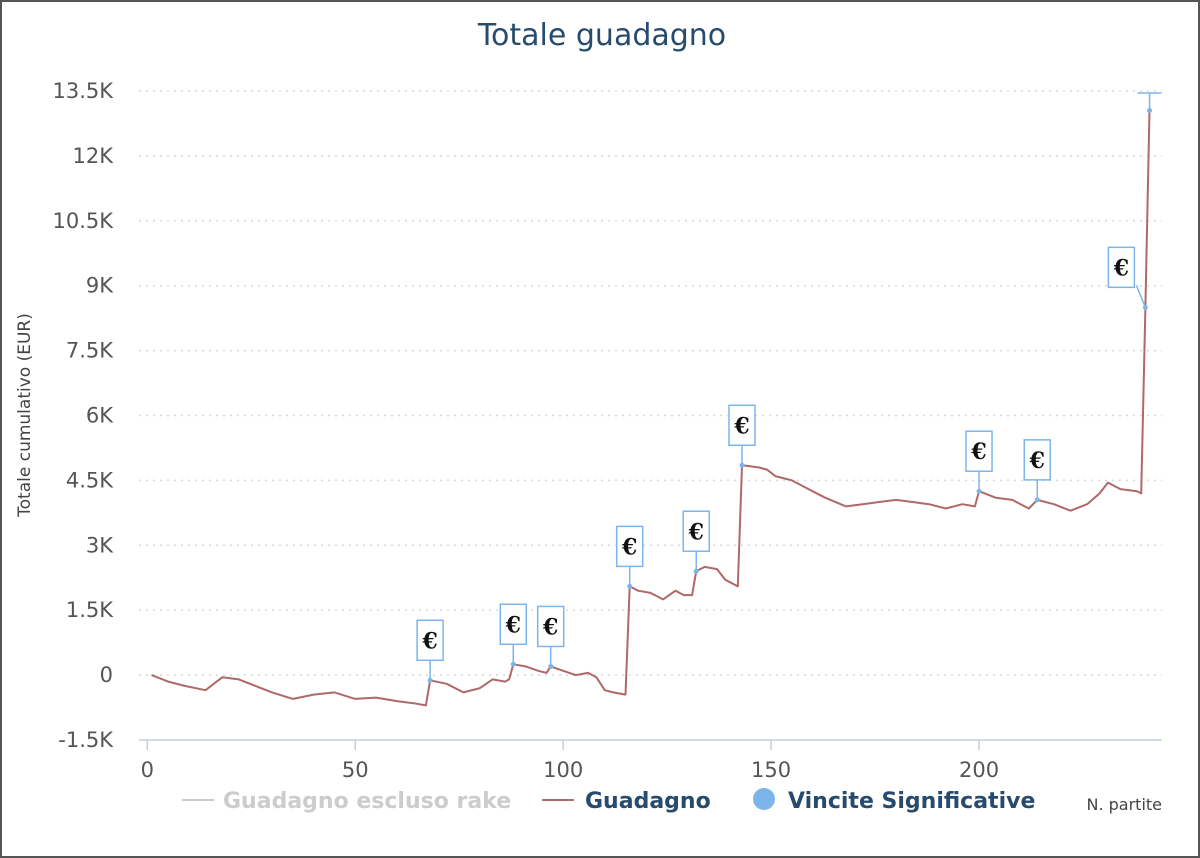 The width and height of the screenshot is (1200, 858). What do you see at coordinates (83, 91) in the screenshot?
I see `y-tick-label: 13.5K` at bounding box center [83, 91].